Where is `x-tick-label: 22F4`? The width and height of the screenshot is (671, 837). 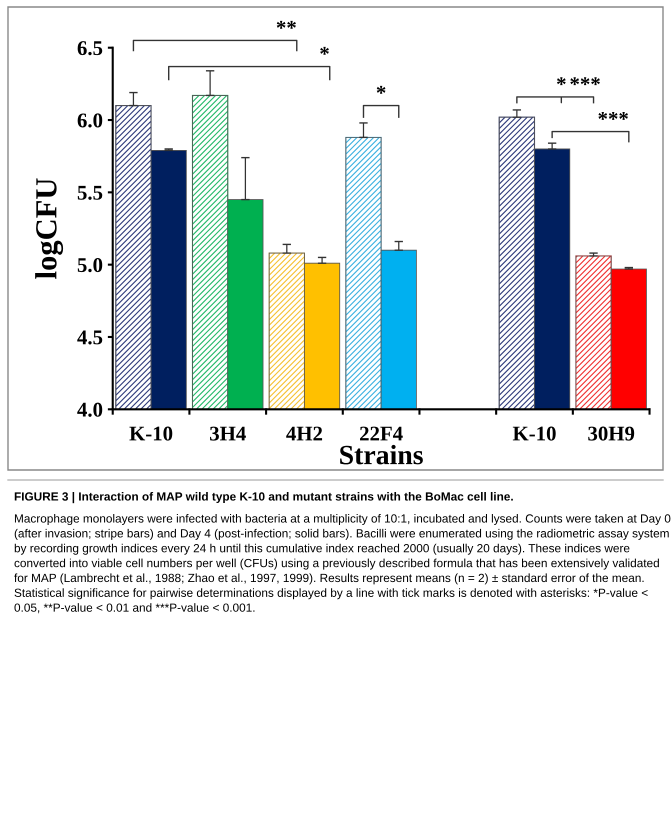
x-tick-label: 22F4 is located at coordinates (381, 433).